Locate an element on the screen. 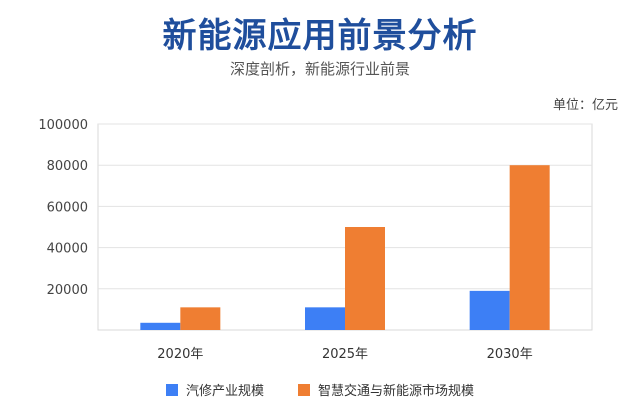 The height and width of the screenshot is (414, 640). chart-subtitle: 深度剖析，新能源行业前景 is located at coordinates (319, 69).